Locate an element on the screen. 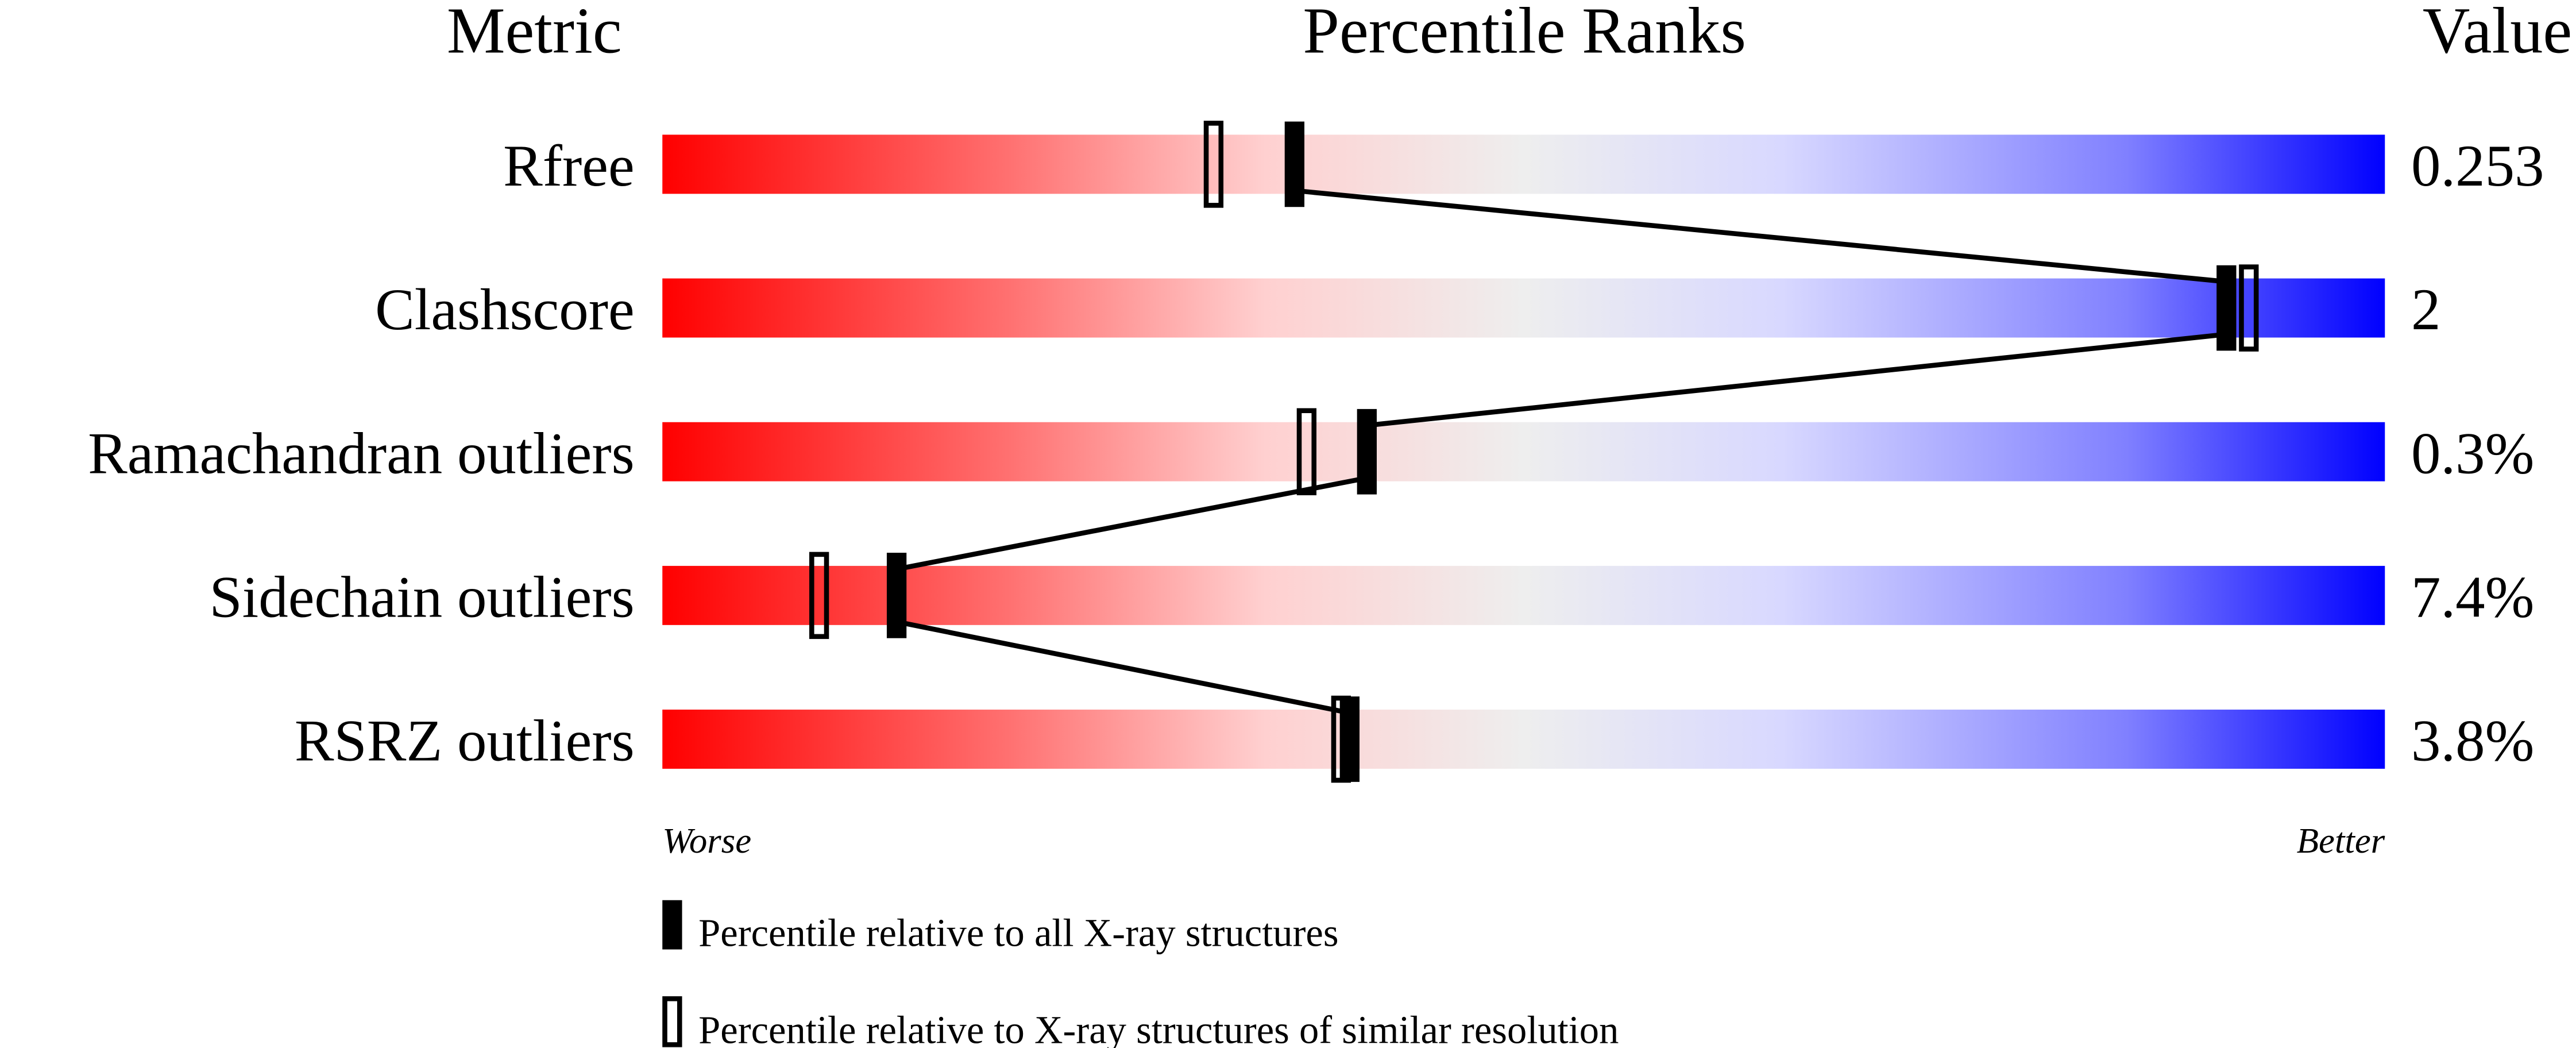 Image resolution: width=2576 pixels, height=1048 pixels. metric-row: RSRZ outliers 3.8% is located at coordinates (1414, 741).